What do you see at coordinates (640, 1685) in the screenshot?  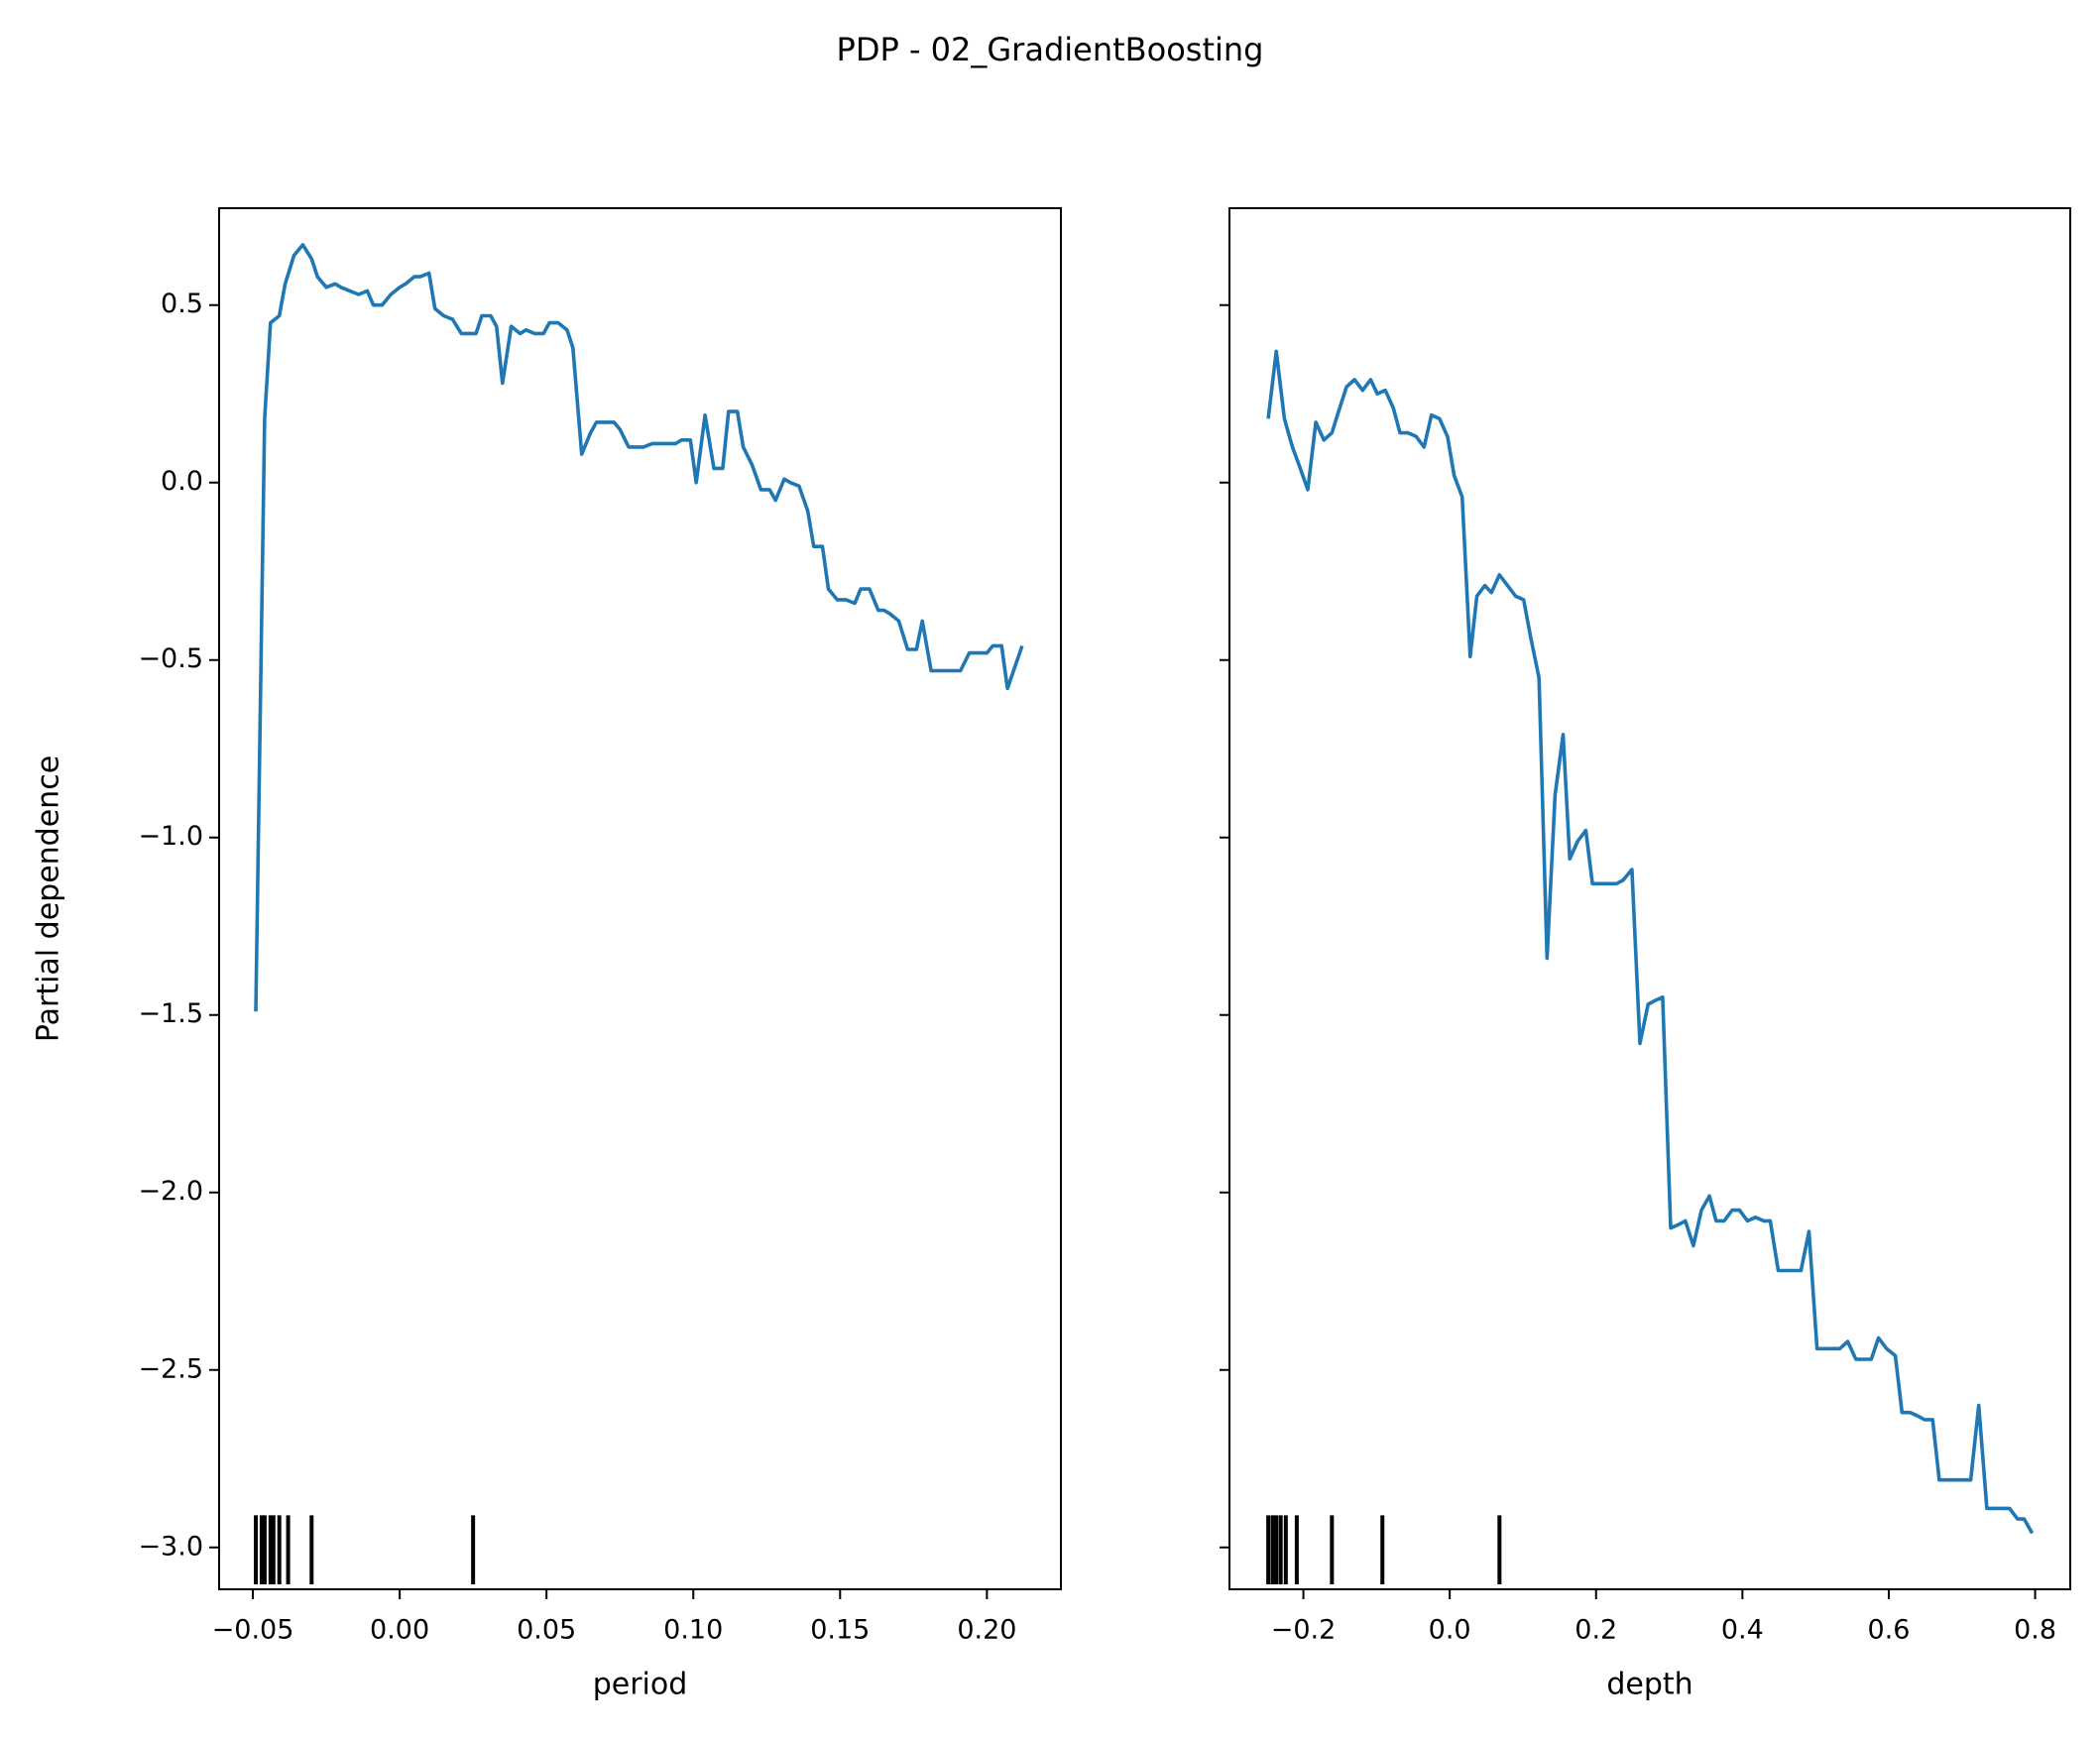 I see `x-axis-label: period` at bounding box center [640, 1685].